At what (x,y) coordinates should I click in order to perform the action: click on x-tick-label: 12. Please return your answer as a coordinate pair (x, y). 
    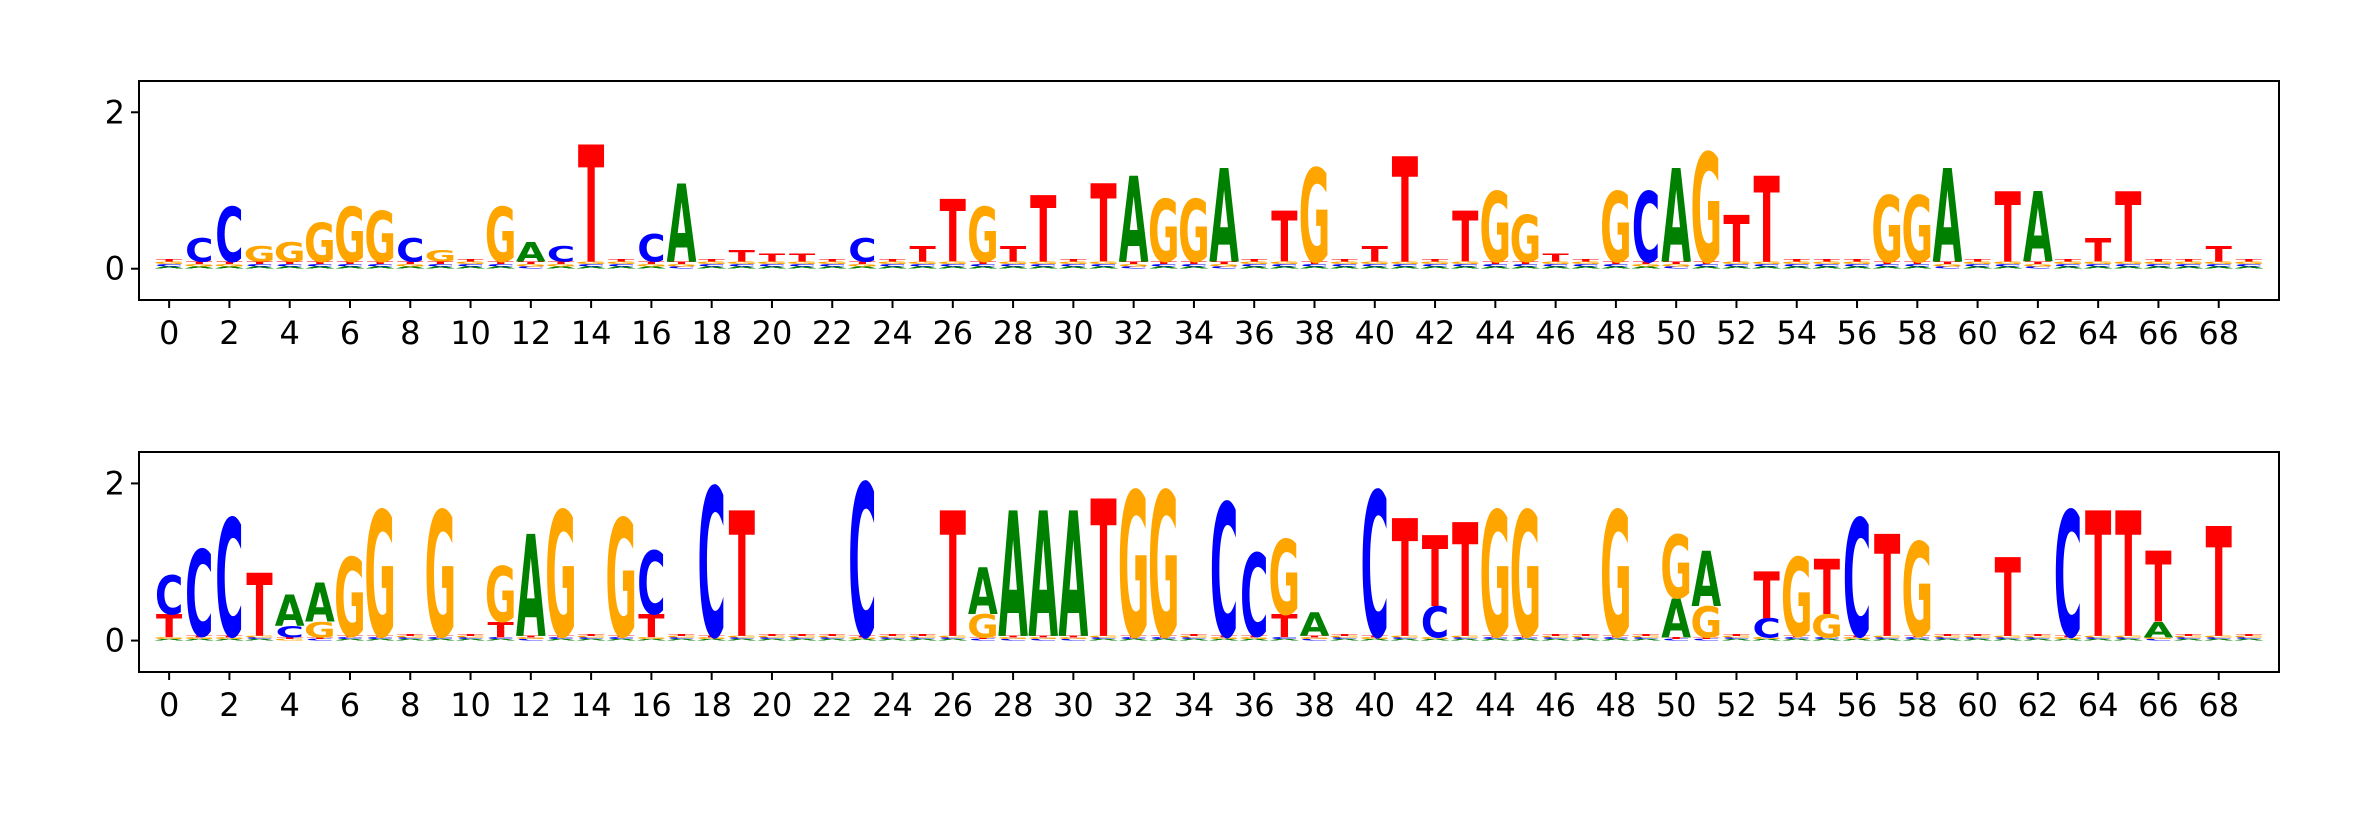
    Looking at the image, I should click on (530, 705).